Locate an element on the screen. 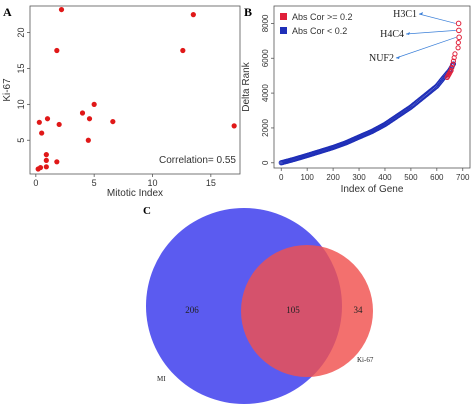  panel-a-correlation-annotation: Correlation= 0.55 is located at coordinates (197, 160).